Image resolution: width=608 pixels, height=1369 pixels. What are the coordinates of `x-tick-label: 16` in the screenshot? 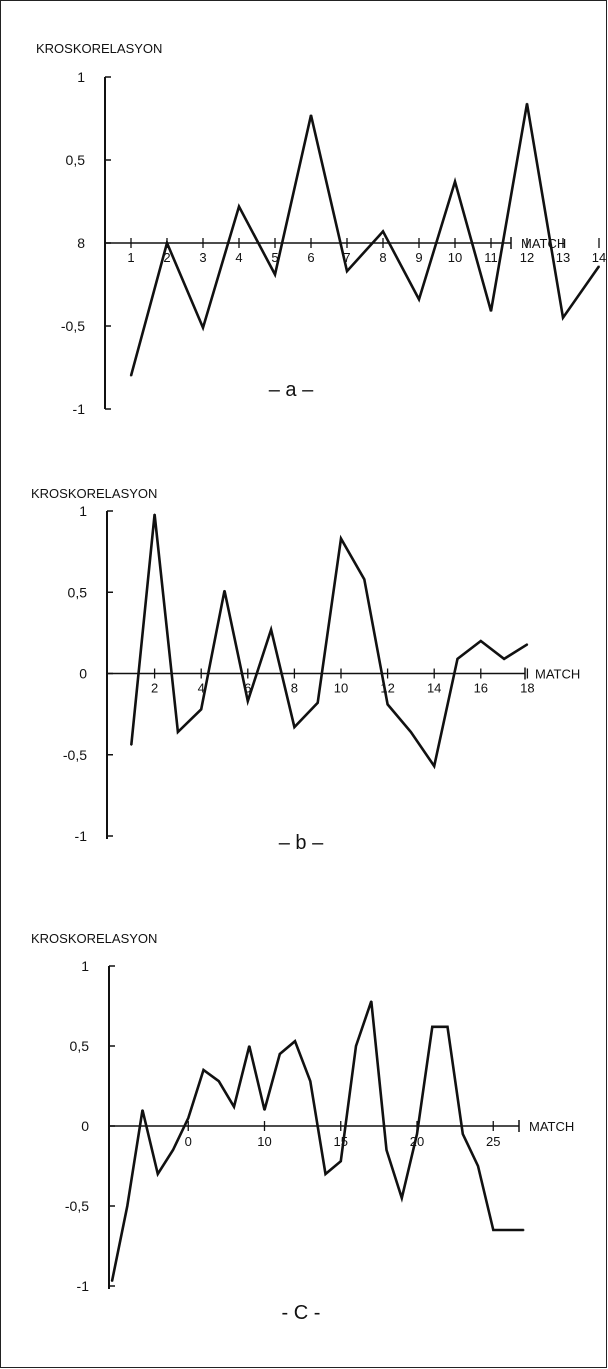 It's located at (481, 688).